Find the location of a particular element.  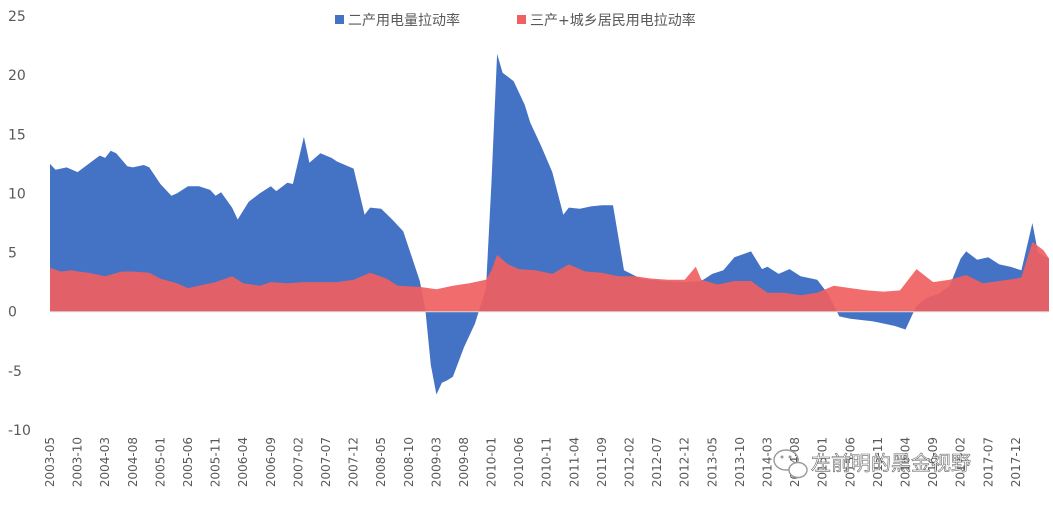

x-tick-label: 2010-06 is located at coordinates (519, 462).